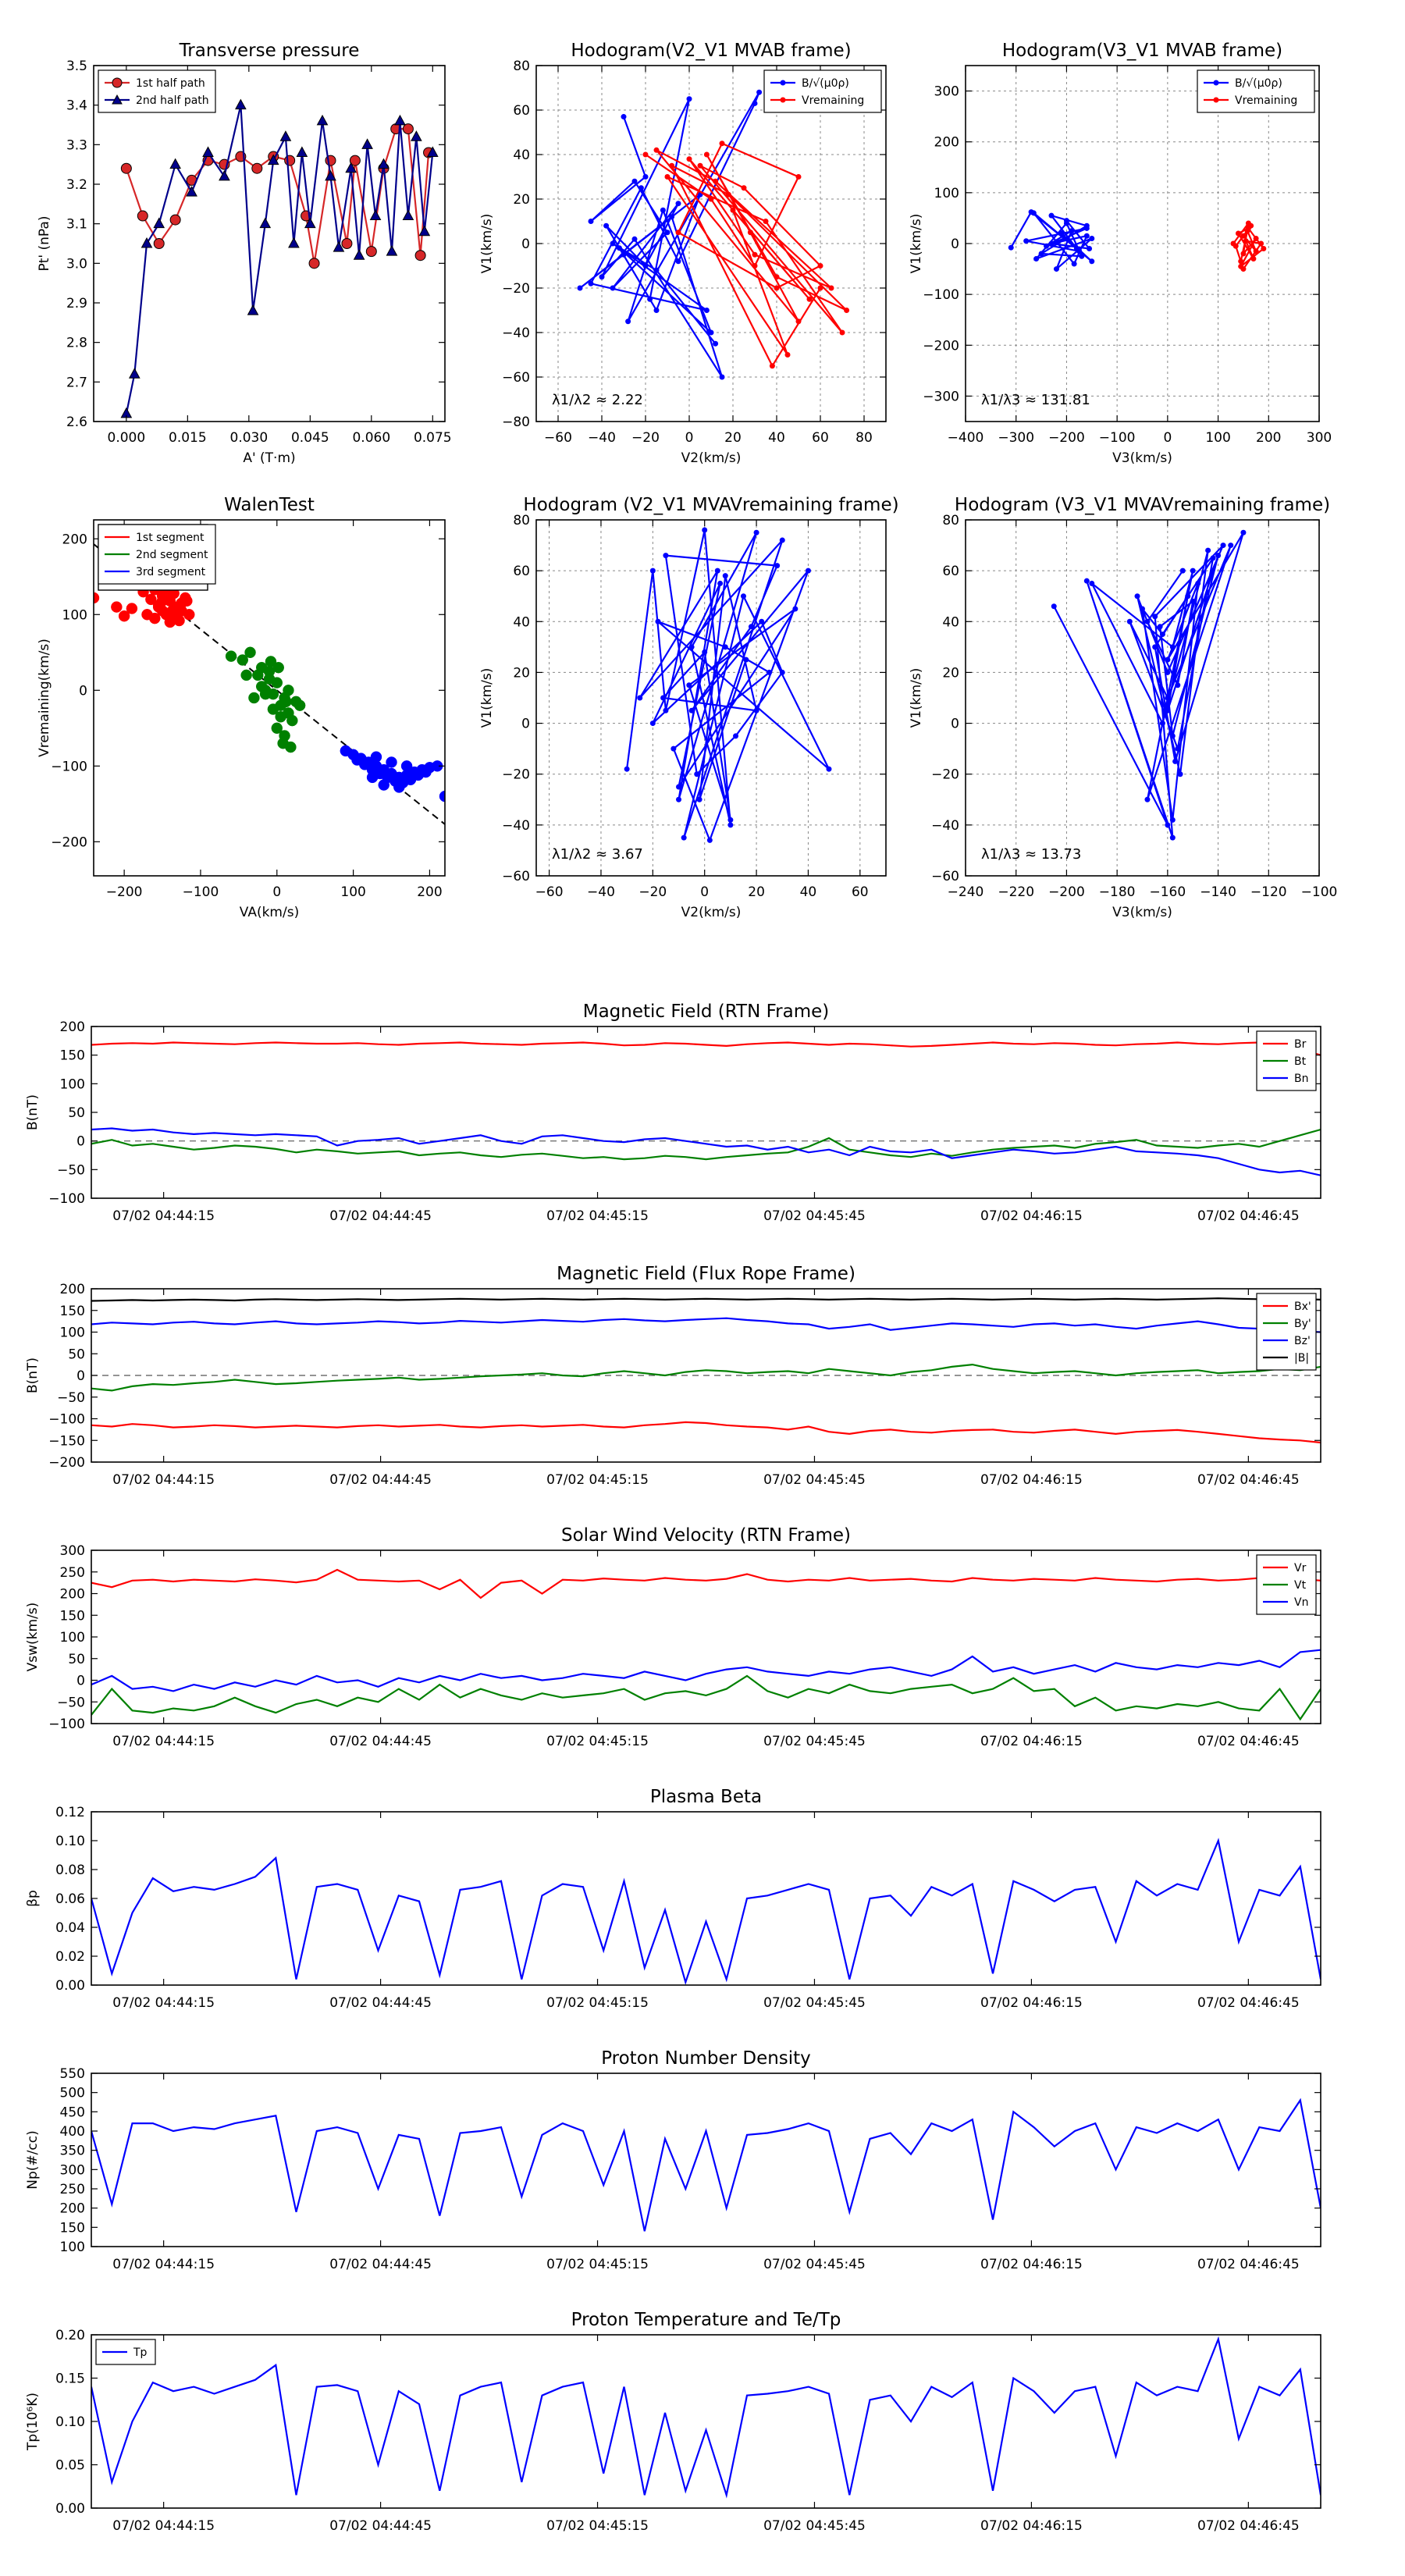 The image size is (1405, 2576). I want to click on chart-title: Transverse pressure, so click(270, 51).